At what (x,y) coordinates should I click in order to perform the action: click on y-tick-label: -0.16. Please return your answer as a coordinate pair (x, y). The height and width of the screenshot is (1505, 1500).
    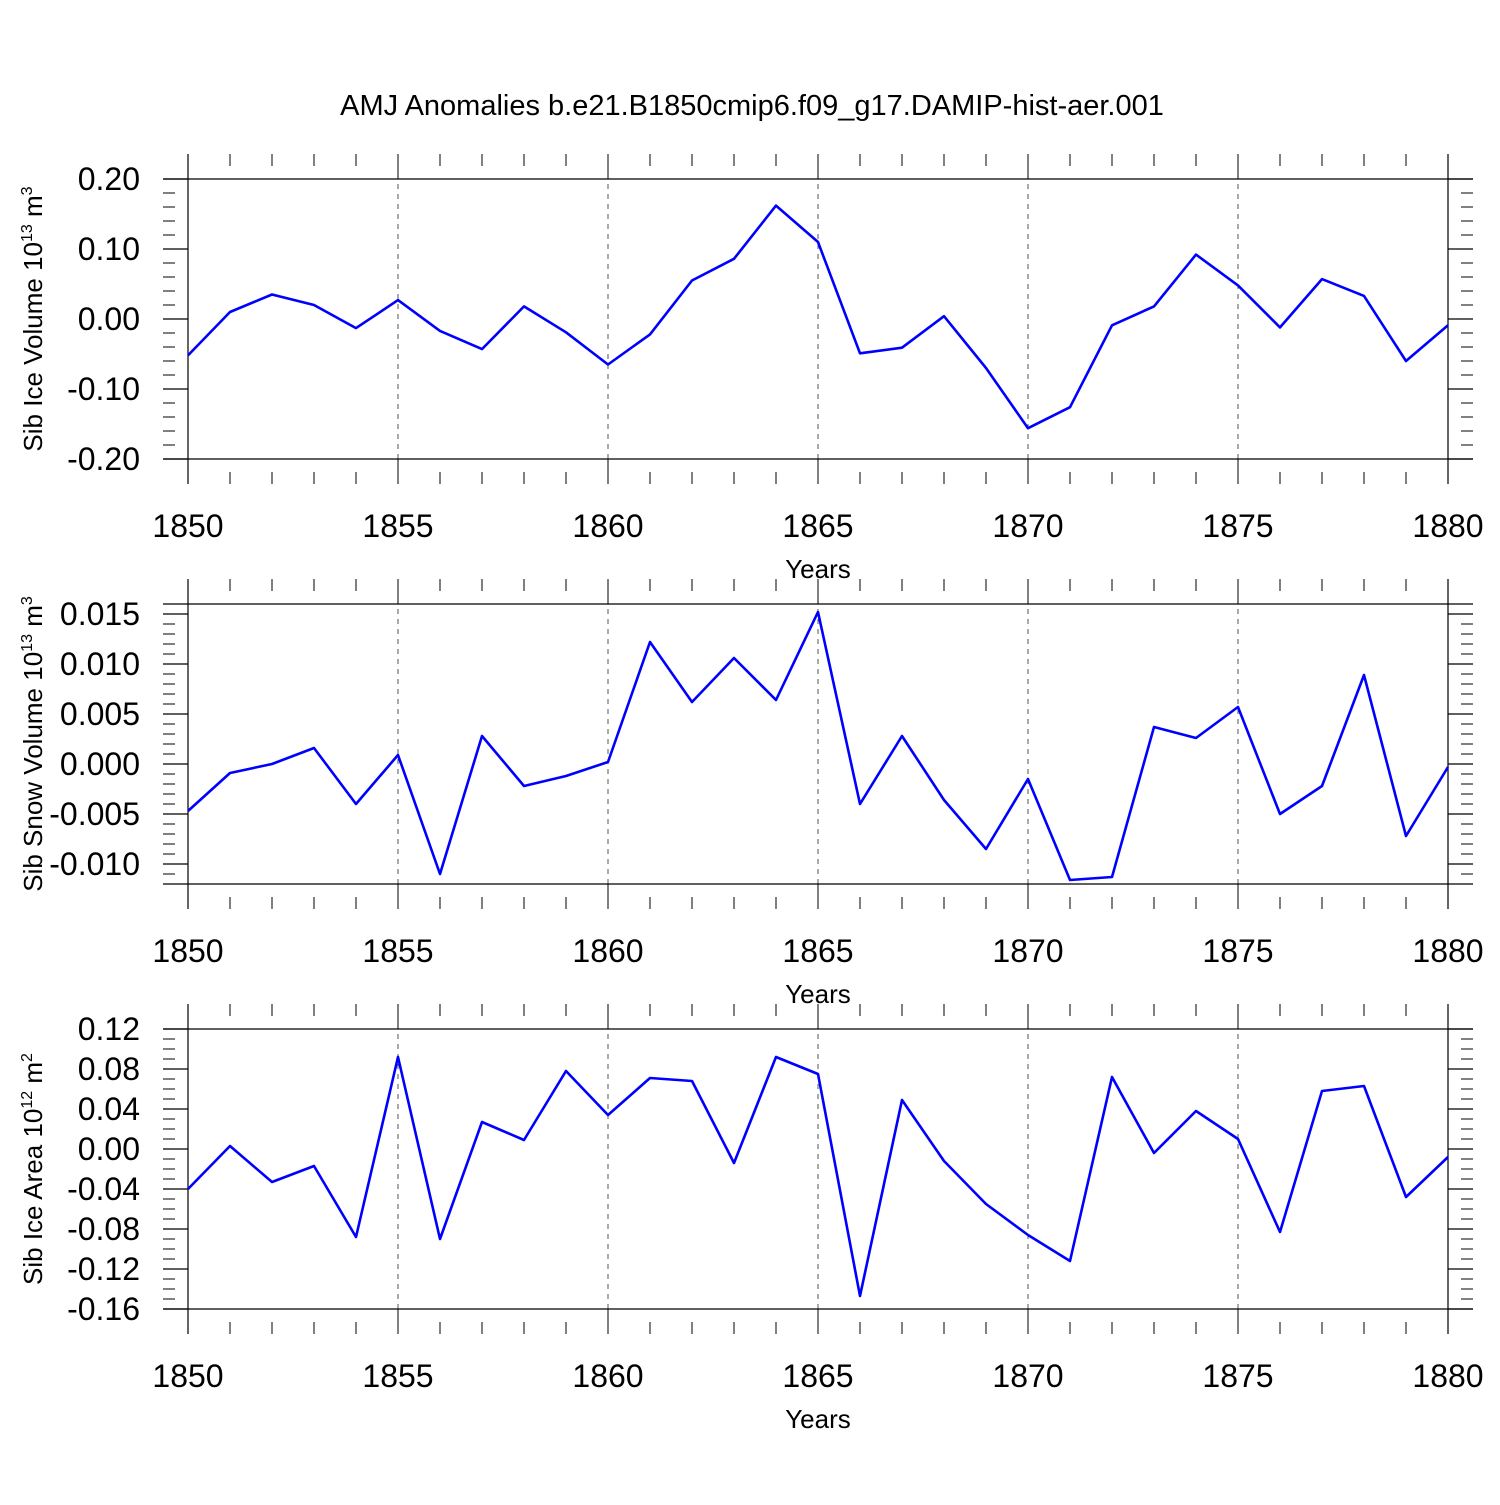
    Looking at the image, I should click on (103, 1309).